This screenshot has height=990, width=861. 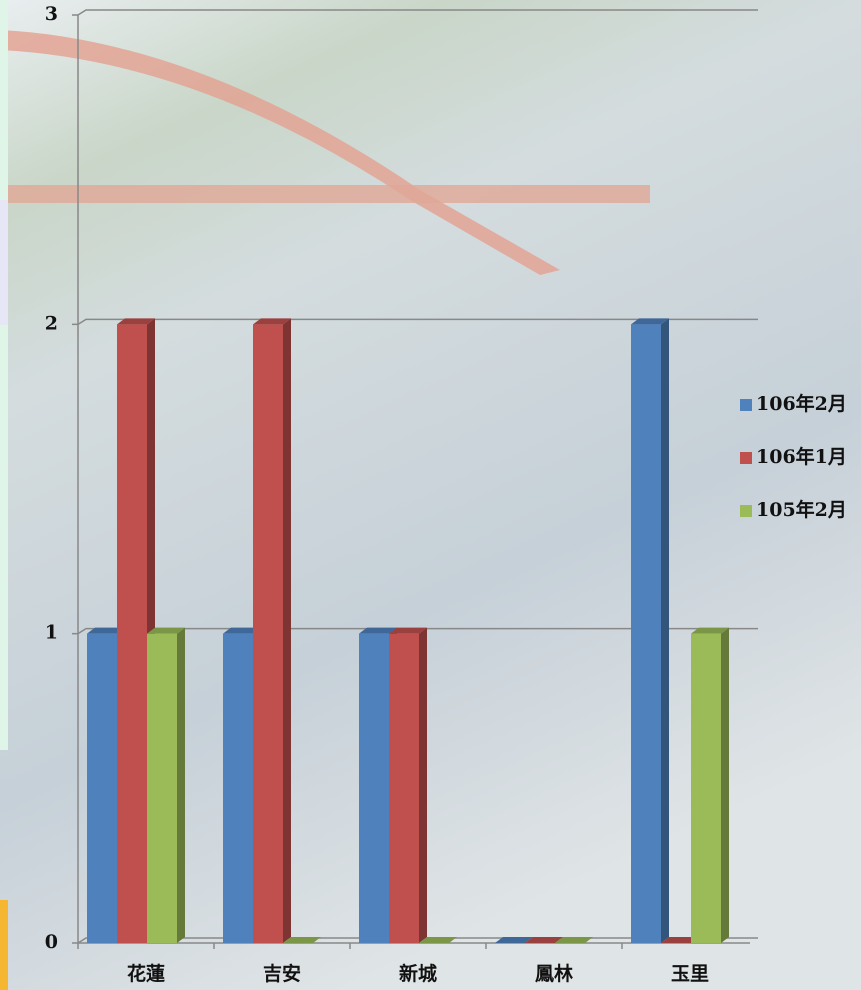 I want to click on y-tick-label: 1, so click(x=51, y=633).